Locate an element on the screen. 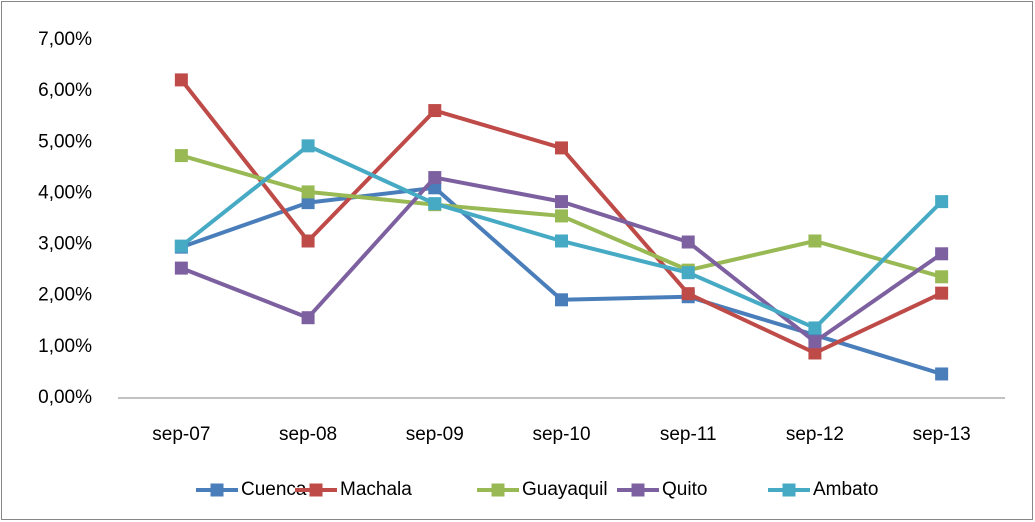 The width and height of the screenshot is (1035, 522). legend-label: Quito is located at coordinates (684, 489).